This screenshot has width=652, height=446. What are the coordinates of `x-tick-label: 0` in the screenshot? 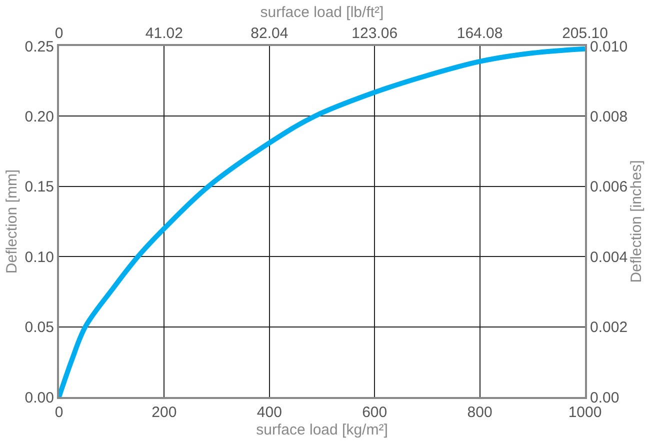 It's located at (59, 412).